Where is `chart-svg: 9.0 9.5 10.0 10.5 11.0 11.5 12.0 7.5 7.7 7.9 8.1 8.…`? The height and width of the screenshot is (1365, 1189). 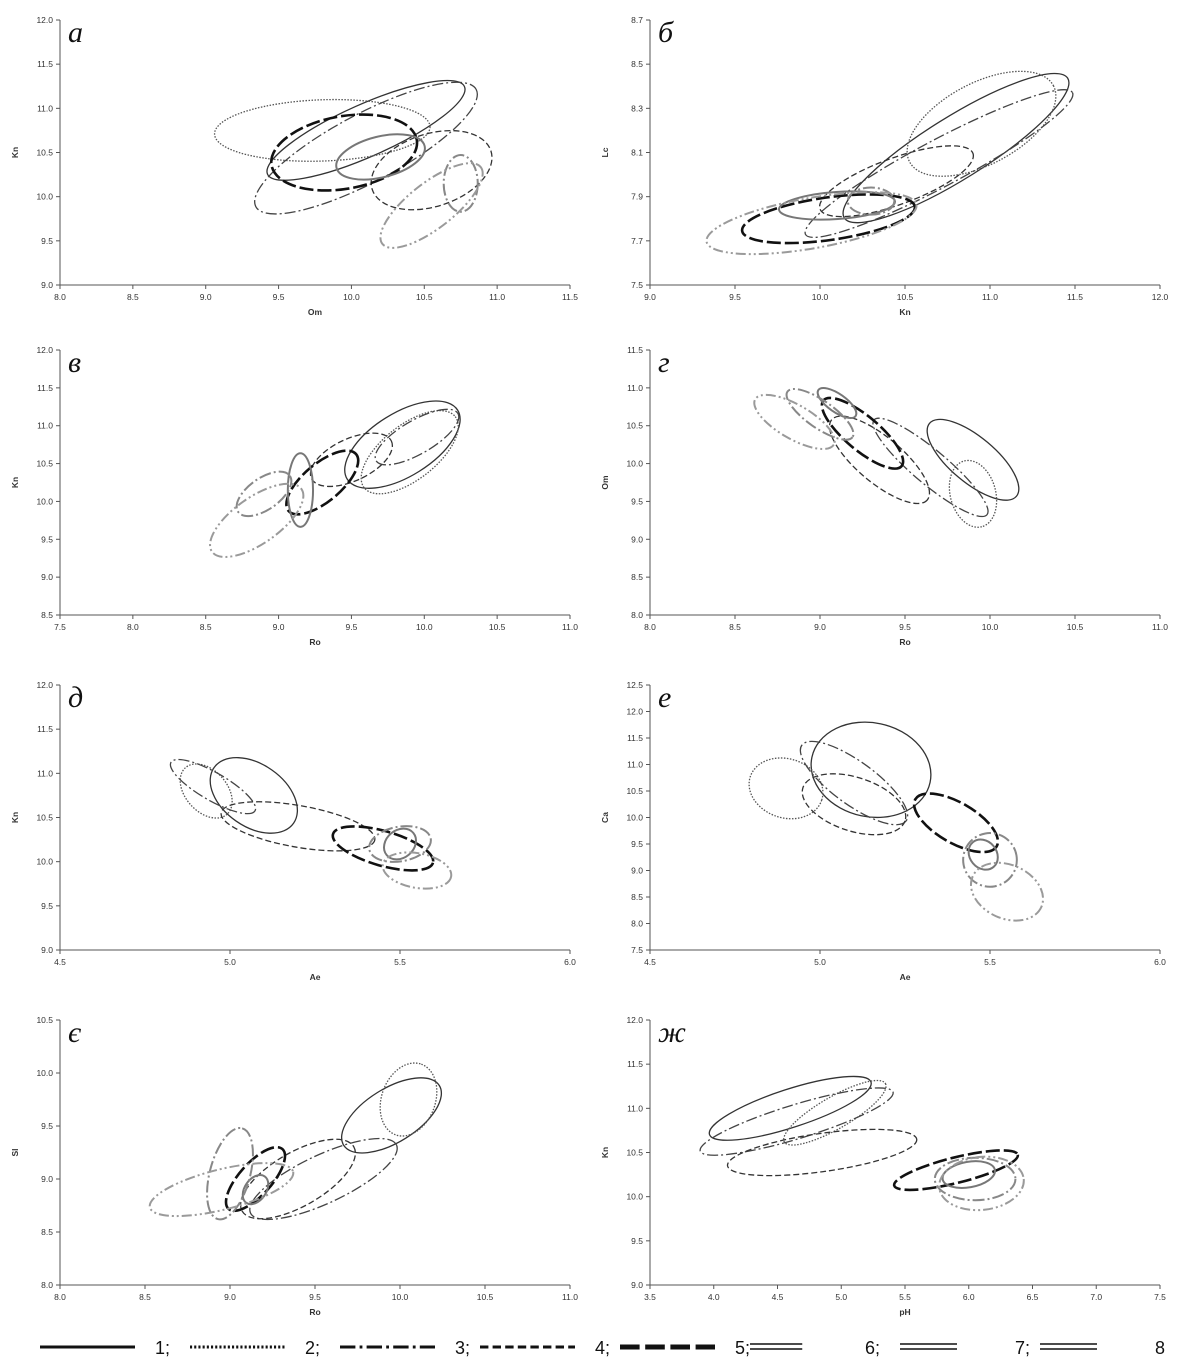
chart-svg: 9.0 9.5 10.0 10.5 11.0 11.5 12.0 7.5 7.7 7.9 8.1 8.… is located at coordinates (884, 166).